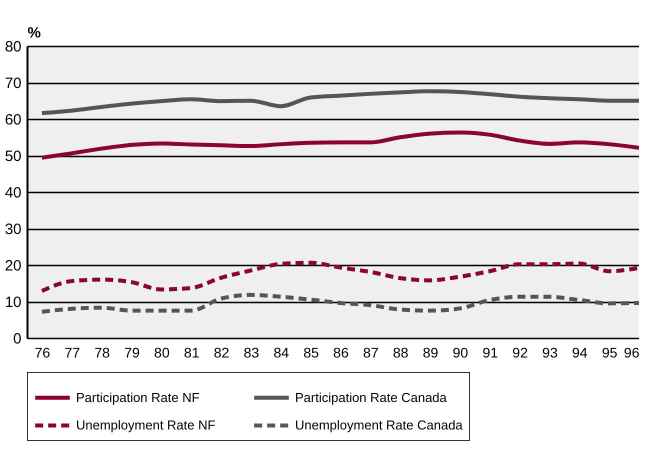 Image resolution: width=654 pixels, height=463 pixels. Describe the element at coordinates (379, 425) in the screenshot. I see `legend-label: Unemployment Rate Canada` at that location.